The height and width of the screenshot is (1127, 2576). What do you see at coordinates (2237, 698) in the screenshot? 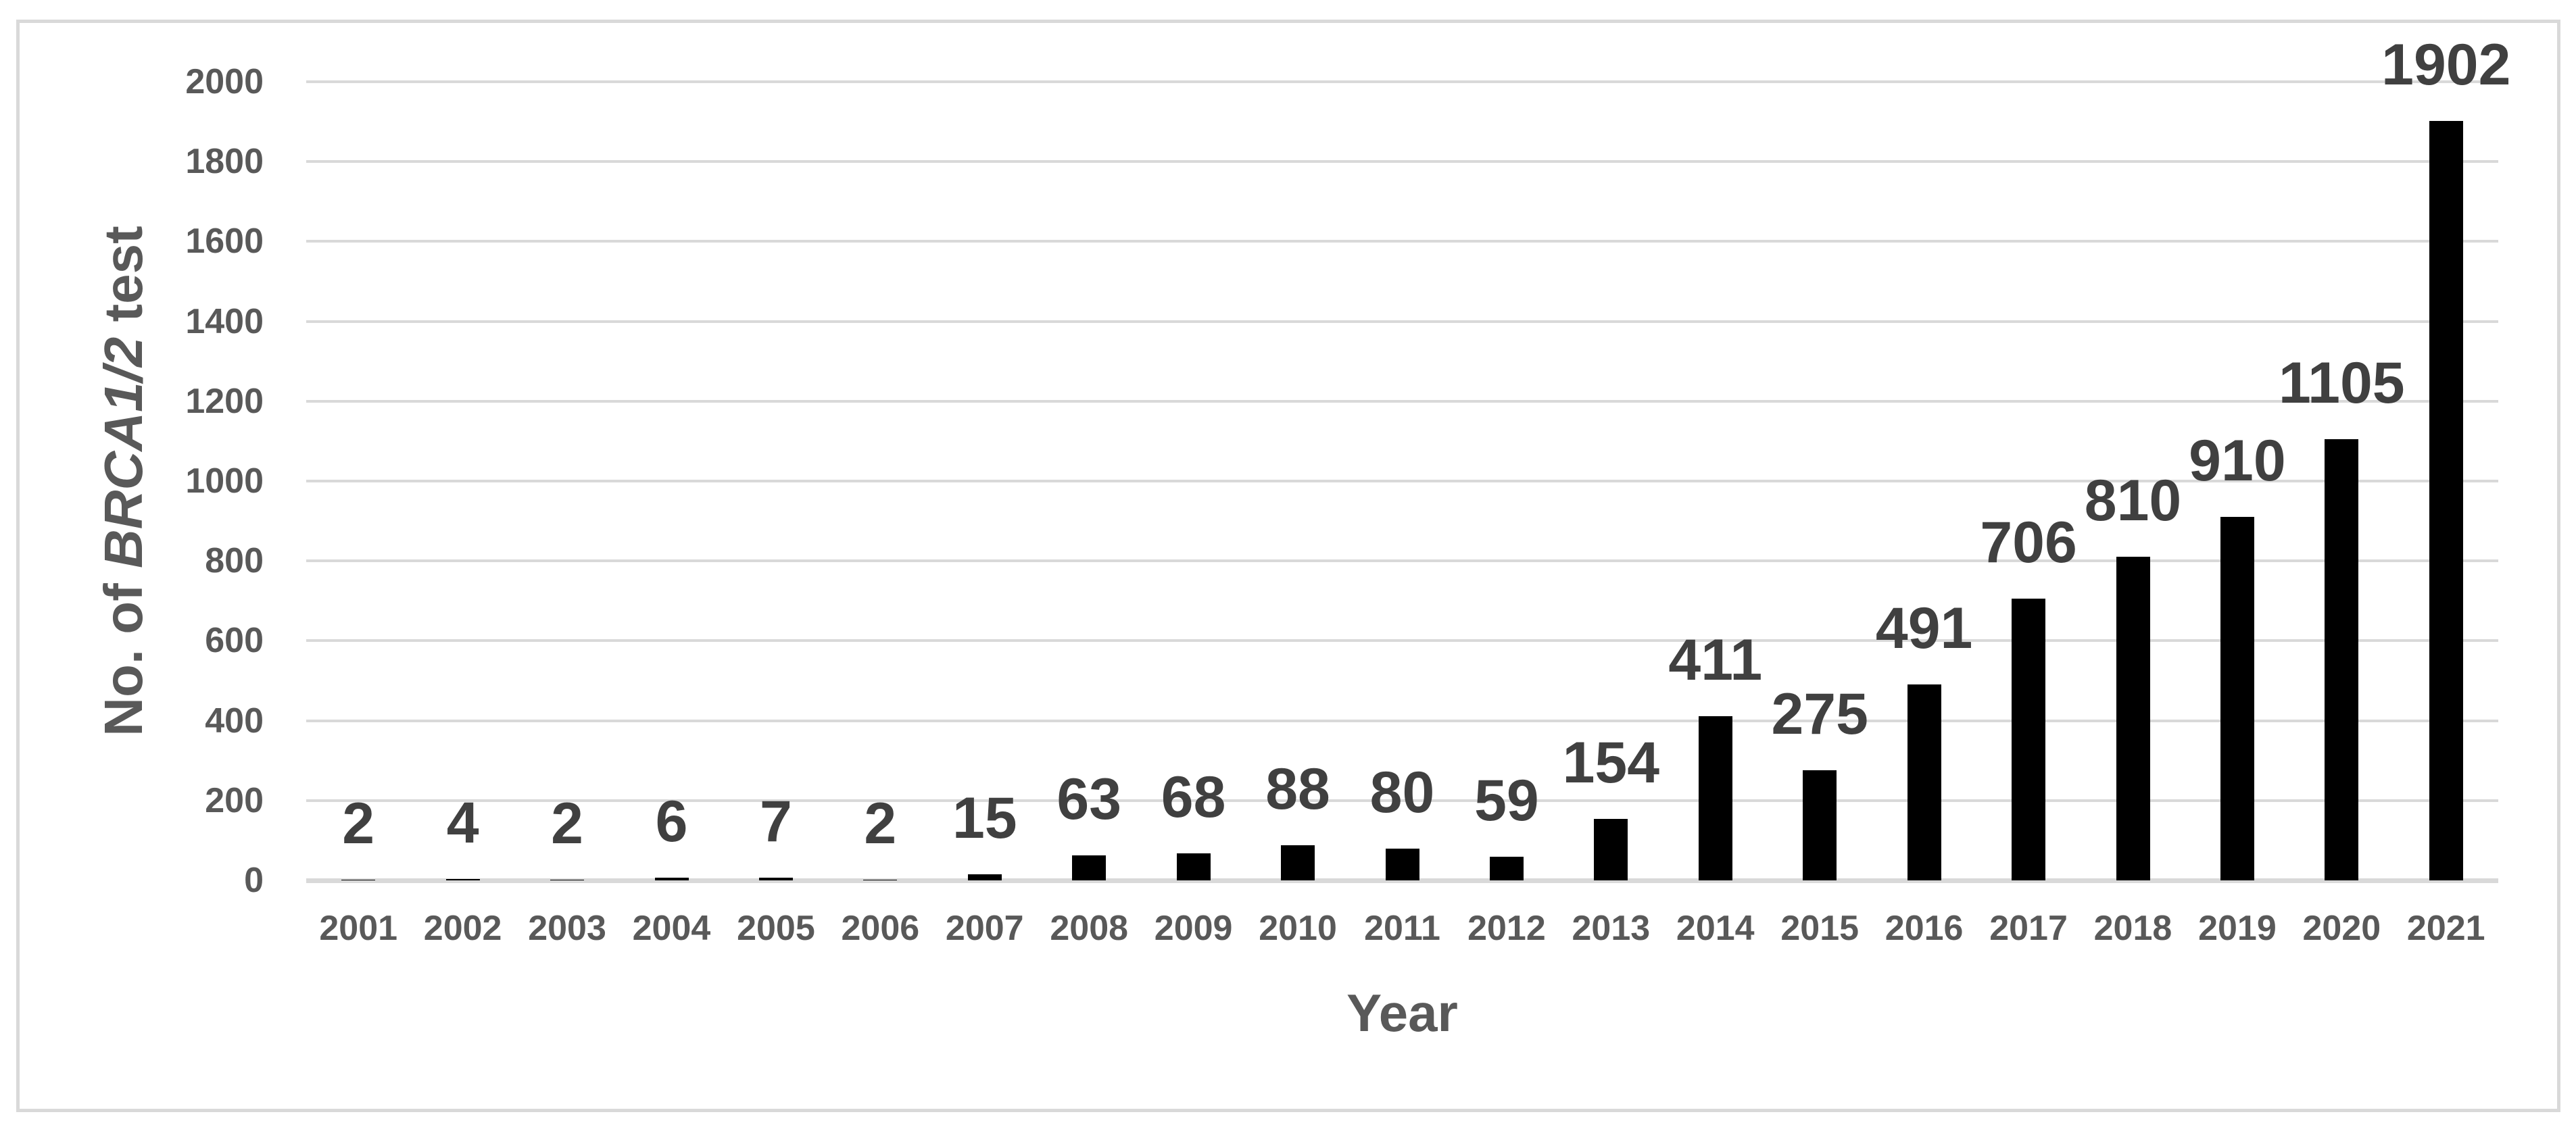
I see `bar-2019` at bounding box center [2237, 698].